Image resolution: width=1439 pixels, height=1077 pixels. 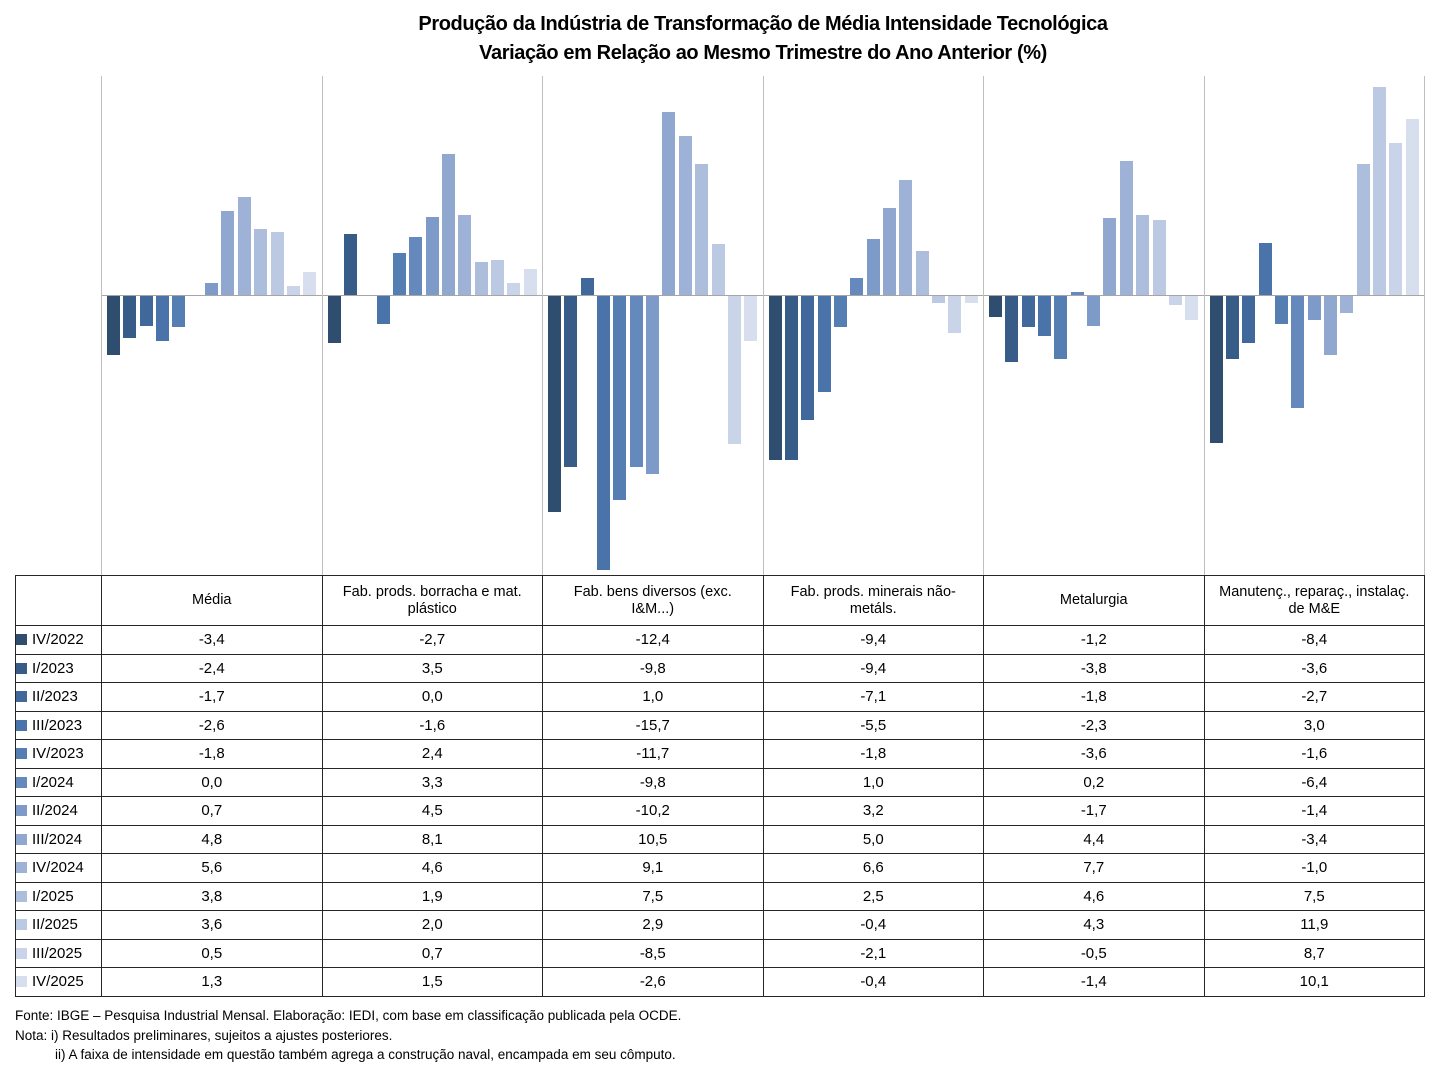 What do you see at coordinates (57, 953) in the screenshot?
I see `quarter-label: III/2025` at bounding box center [57, 953].